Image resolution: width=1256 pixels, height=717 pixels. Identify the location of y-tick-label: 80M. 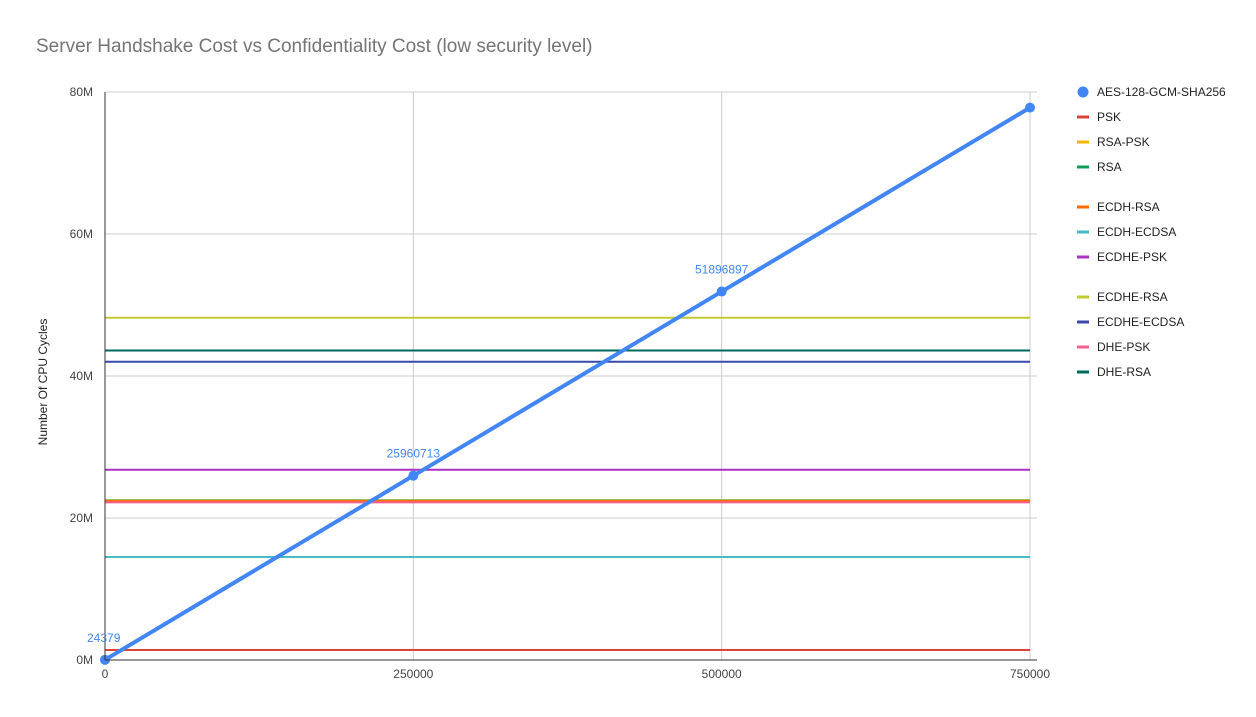
(81, 92).